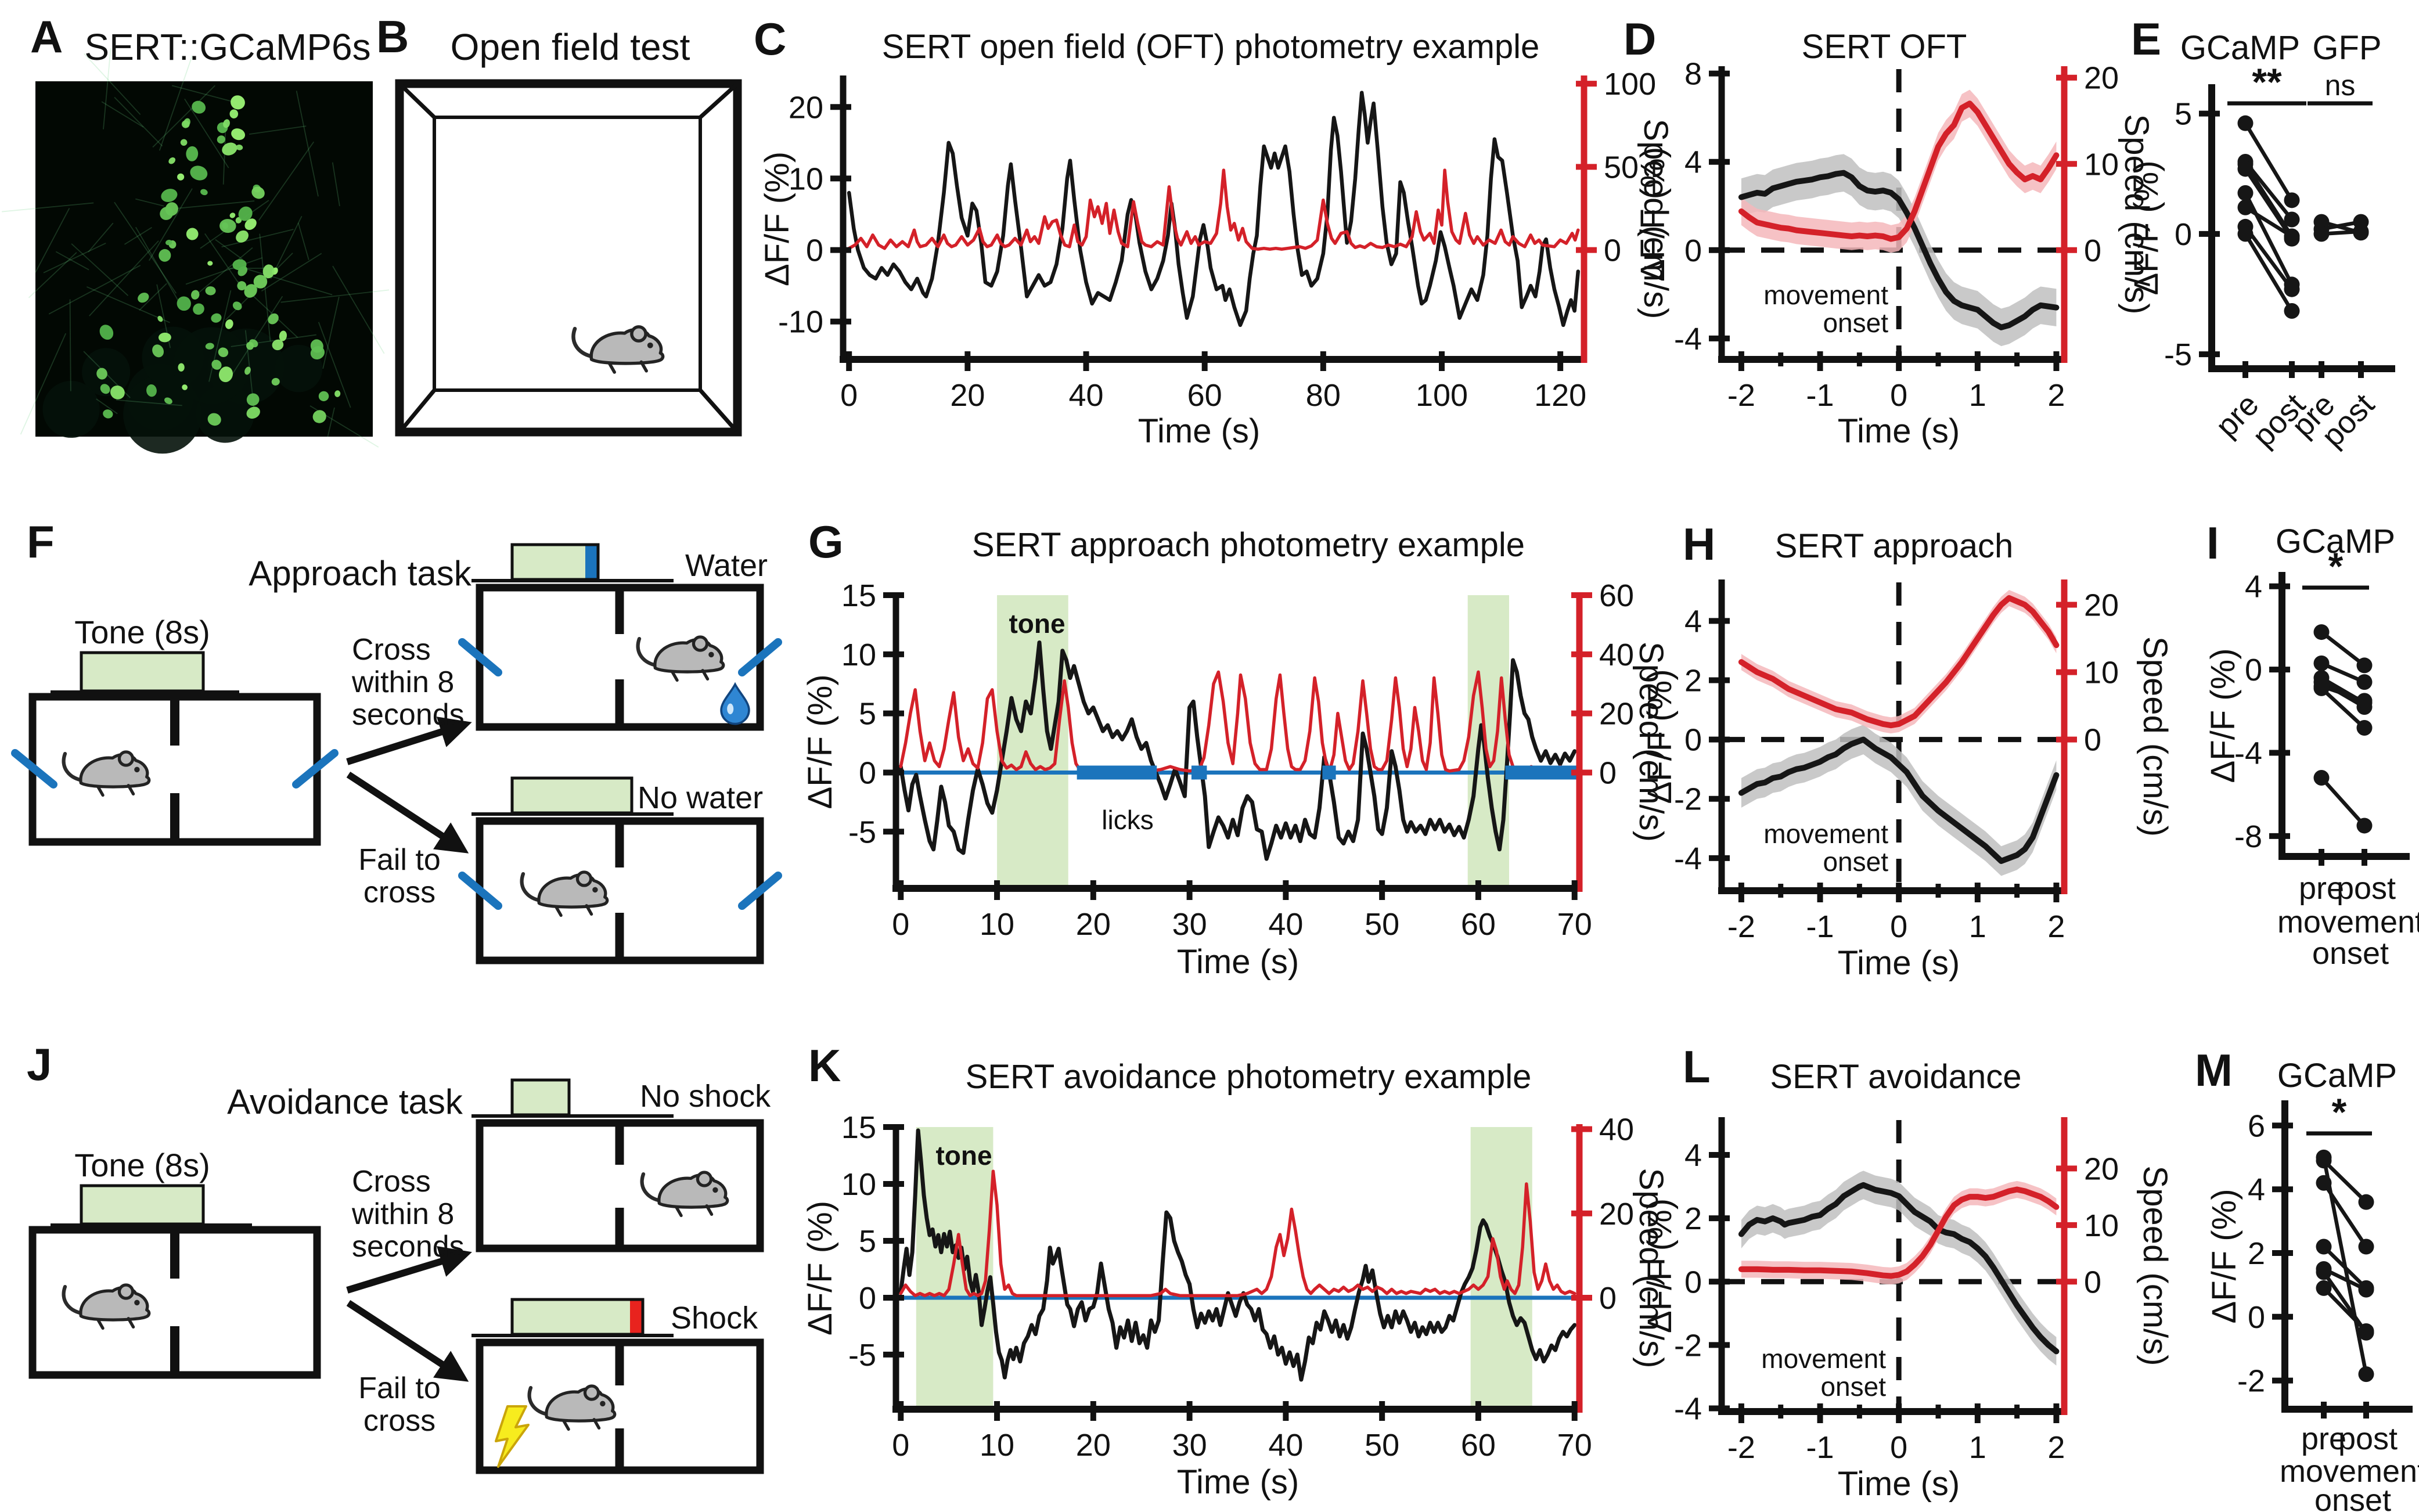 The height and width of the screenshot is (1512, 2419). I want to click on tone-block-nowater, so click(572, 796).